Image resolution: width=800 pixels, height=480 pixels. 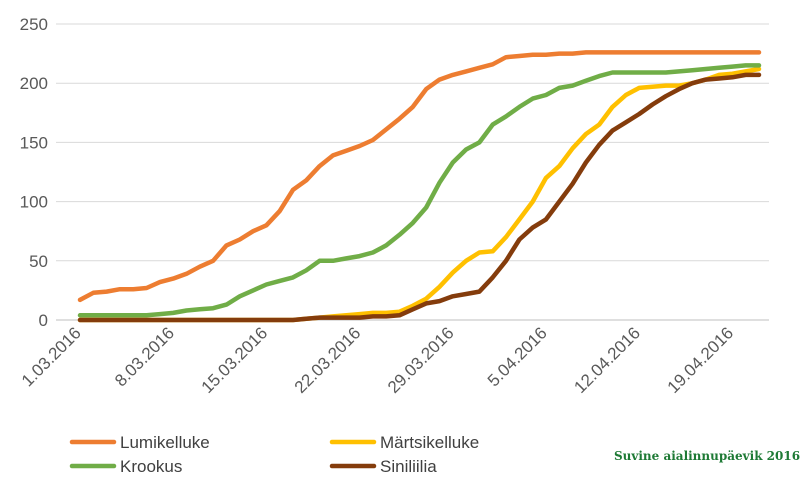 I want to click on x-tick-label: 12.04.2016, so click(x=607, y=360).